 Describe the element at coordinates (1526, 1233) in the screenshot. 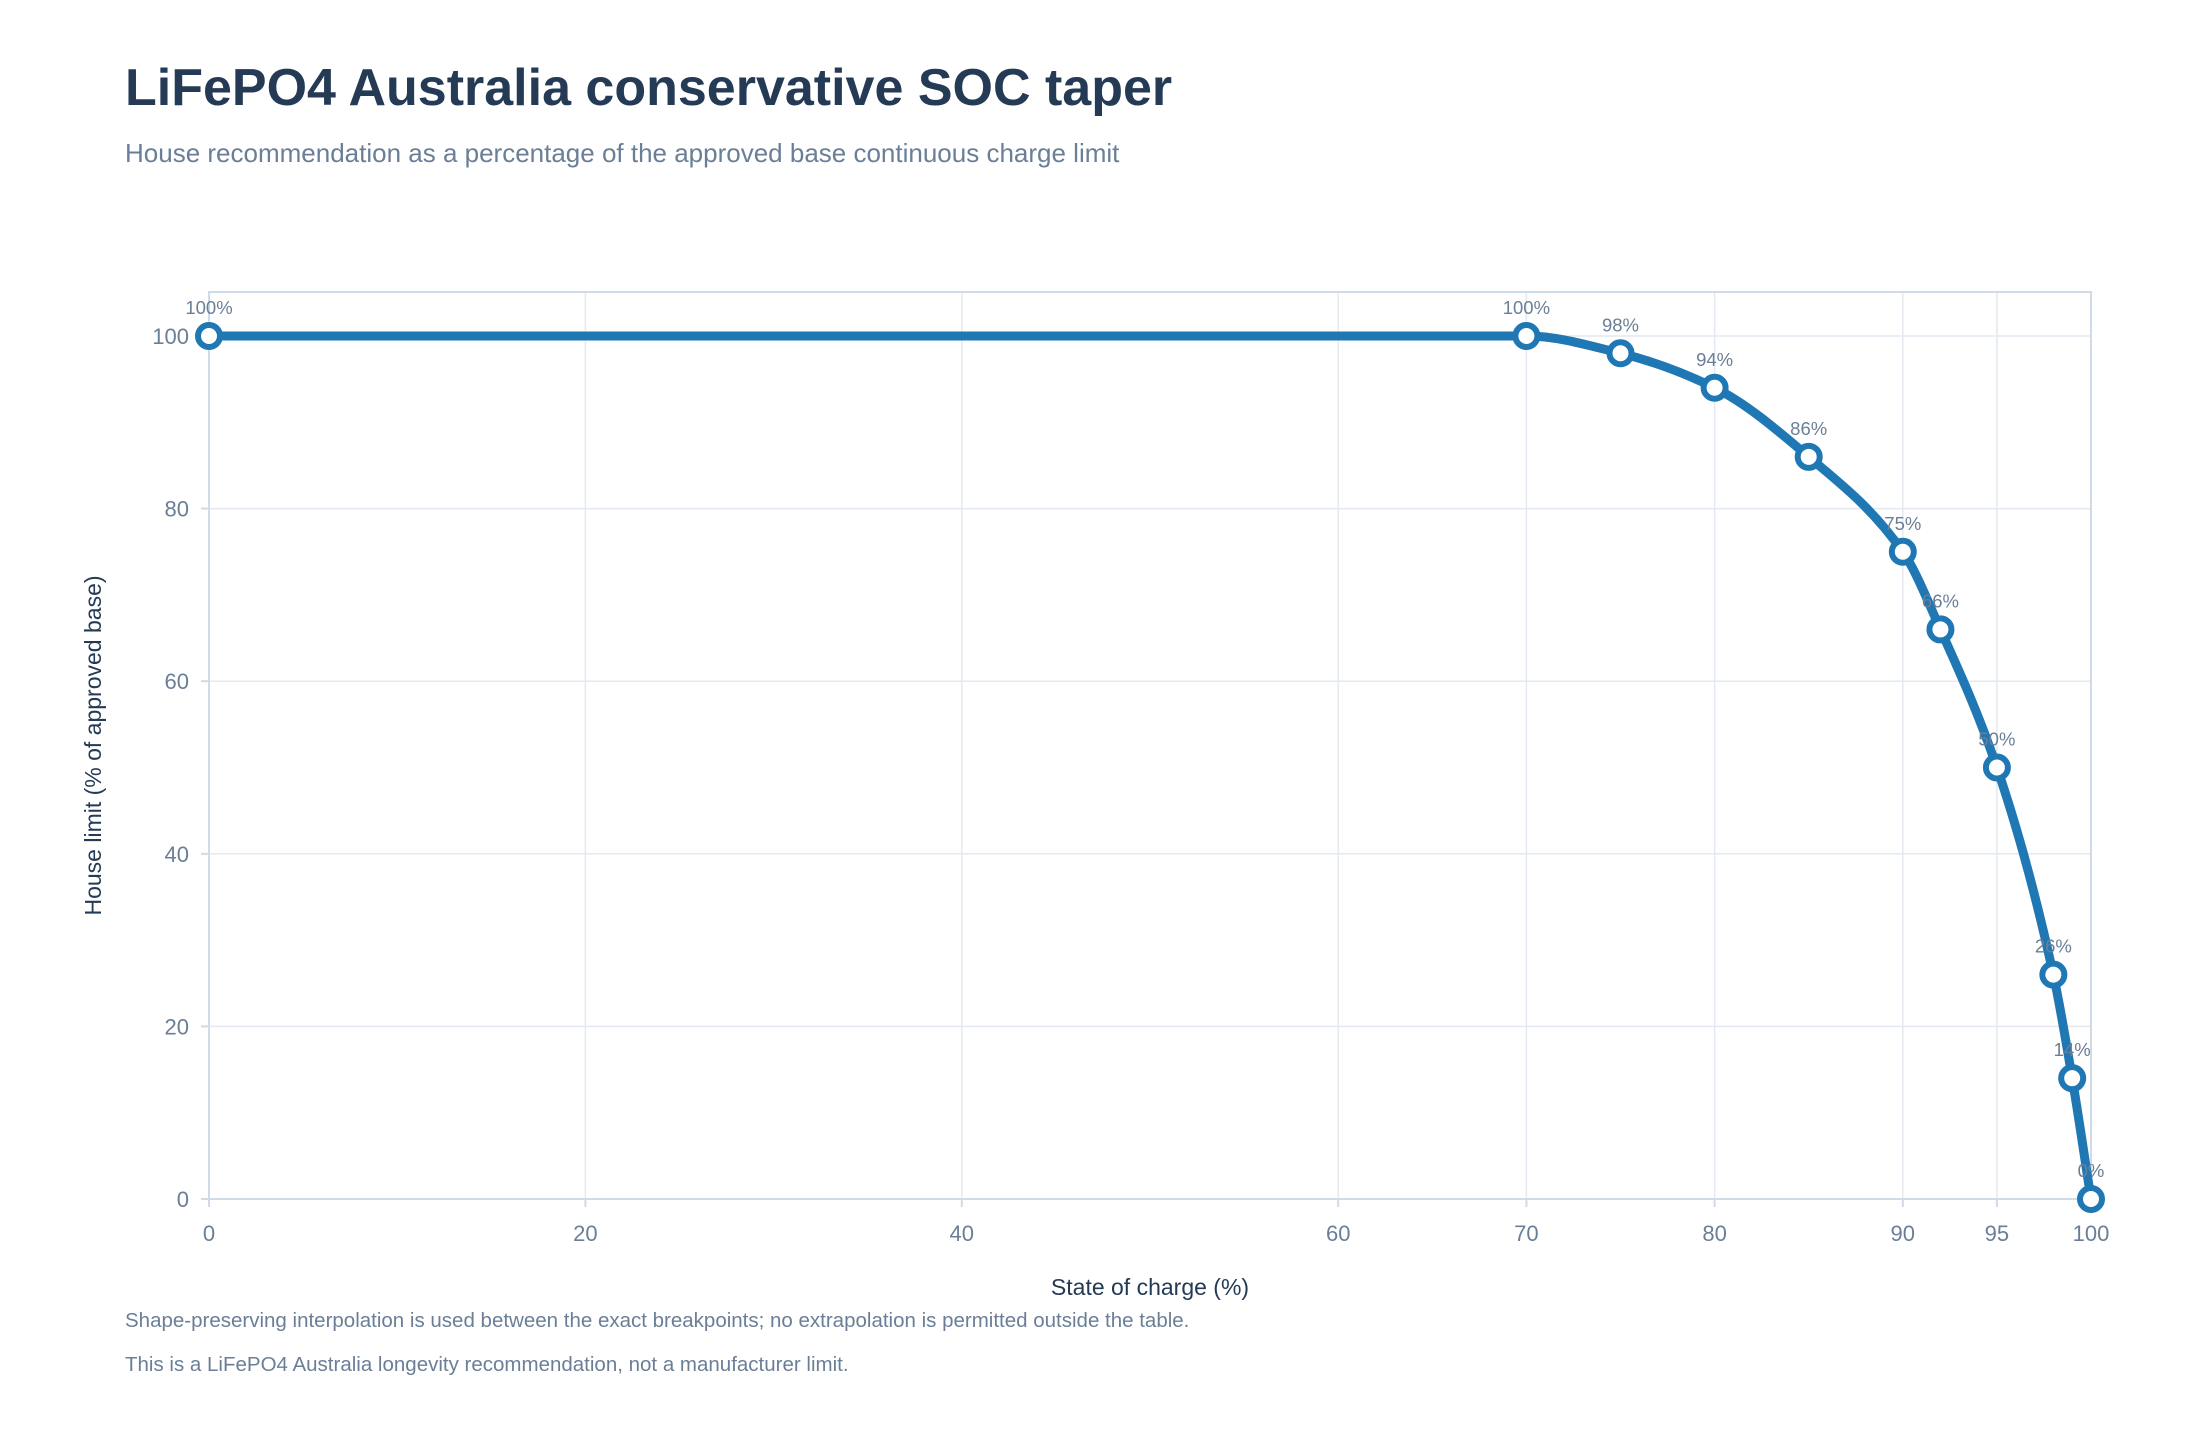

I see `x-tick-label: 70` at that location.